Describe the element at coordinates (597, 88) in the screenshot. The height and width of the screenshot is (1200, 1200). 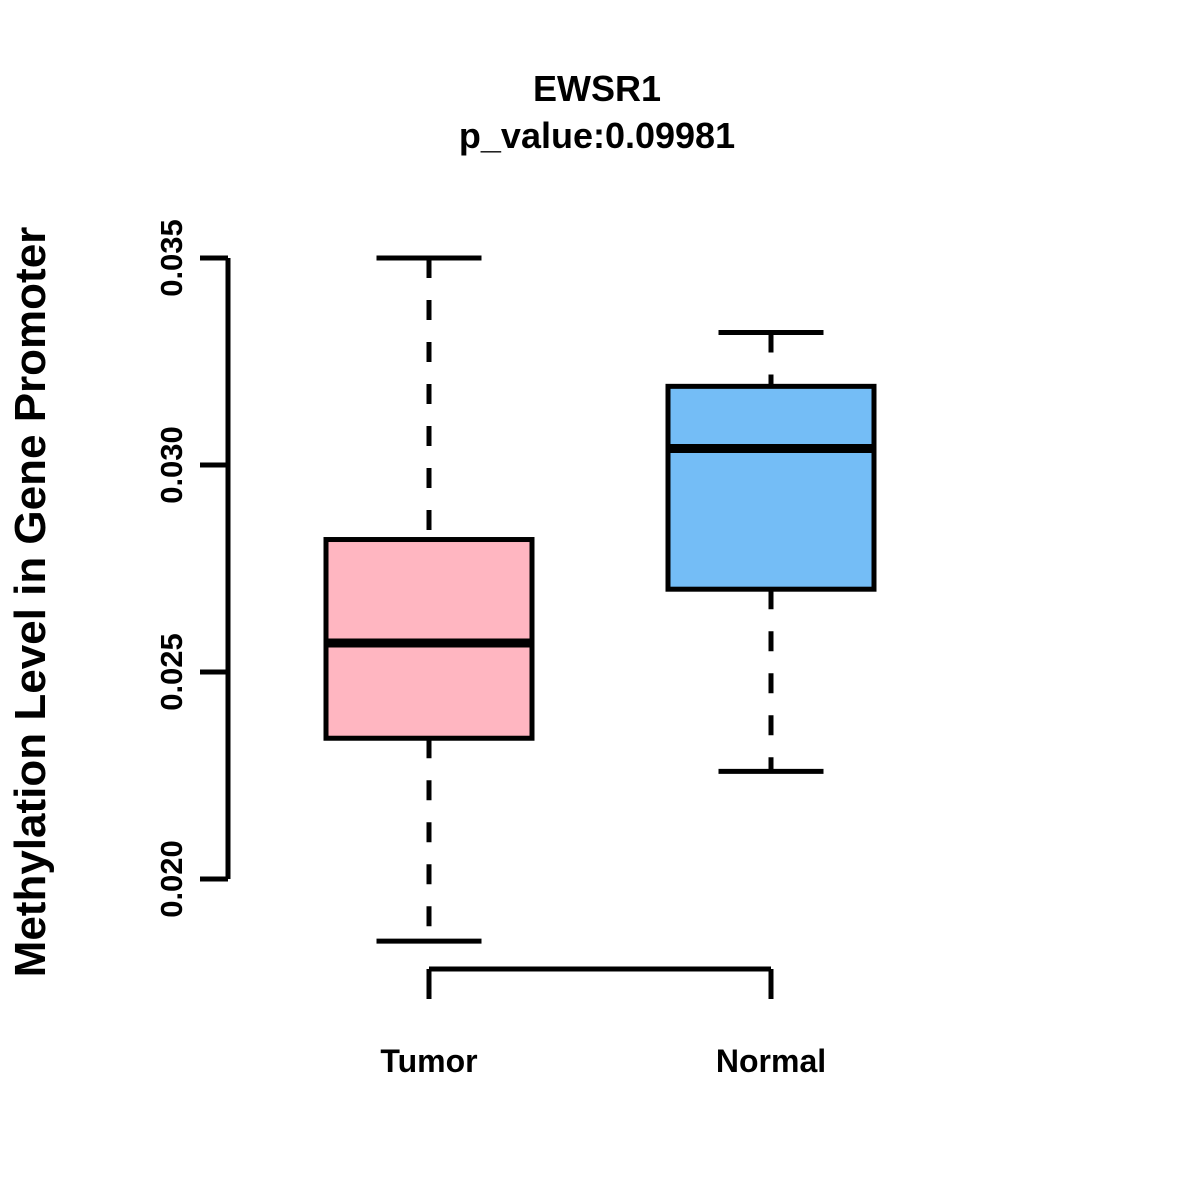
I see `chart-title: EWSR1` at that location.